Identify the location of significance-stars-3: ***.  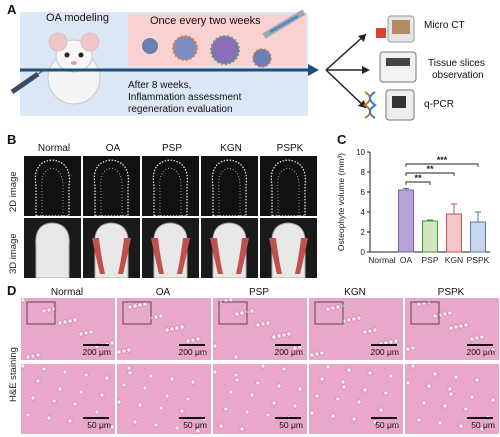
(442, 160).